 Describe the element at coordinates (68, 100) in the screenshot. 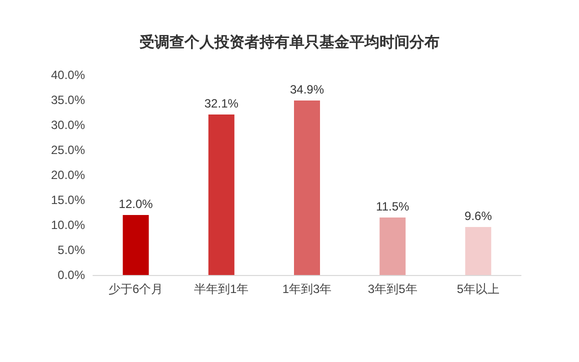

I see `y-tick-label: 35.0%` at that location.